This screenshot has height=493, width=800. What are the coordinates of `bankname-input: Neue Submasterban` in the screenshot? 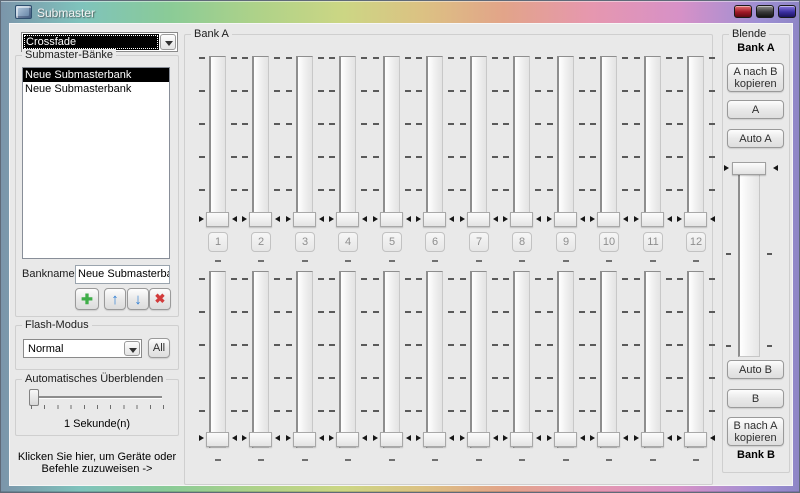 It's located at (122, 274).